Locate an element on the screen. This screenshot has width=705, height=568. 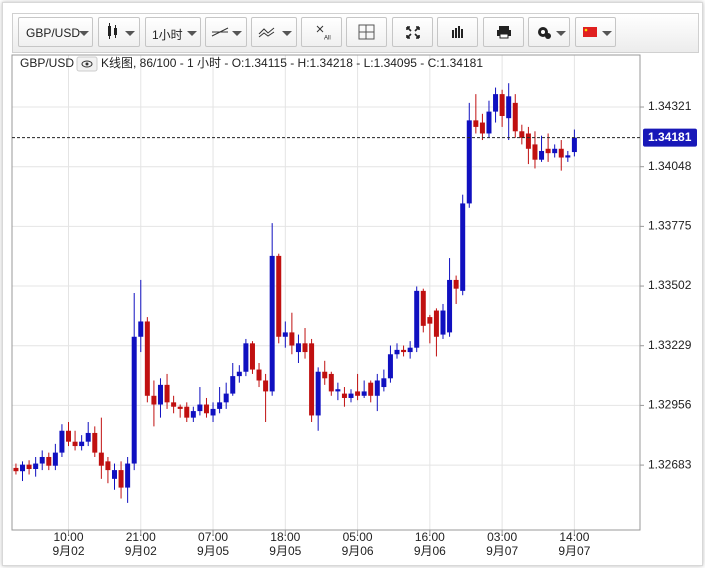
y-tick-label: 1.33502 is located at coordinates (670, 285).